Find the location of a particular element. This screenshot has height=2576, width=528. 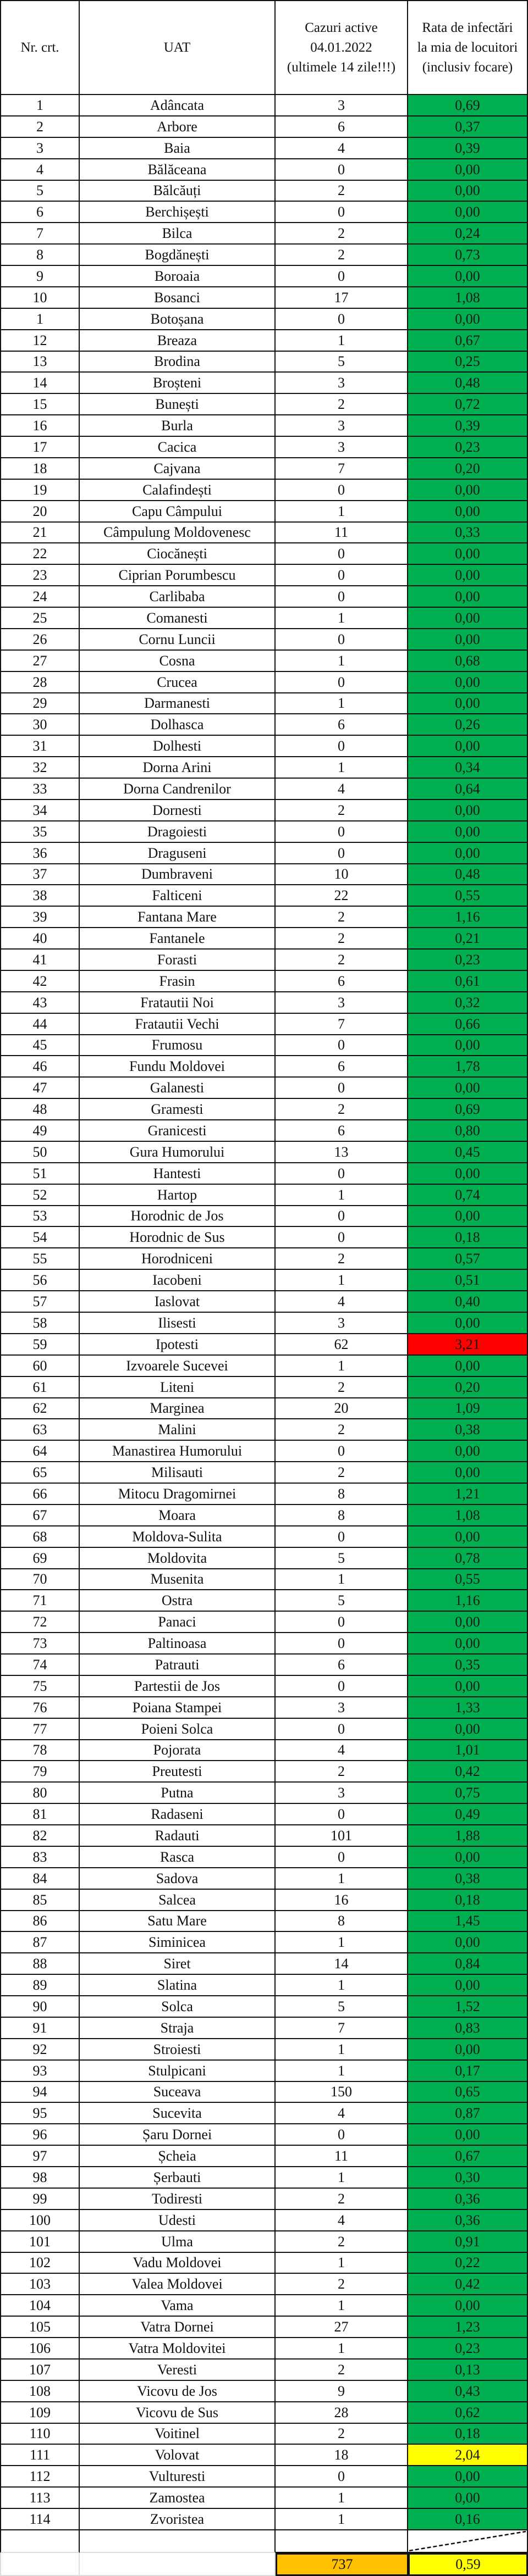

uat-name: Sucevita is located at coordinates (178, 2113).